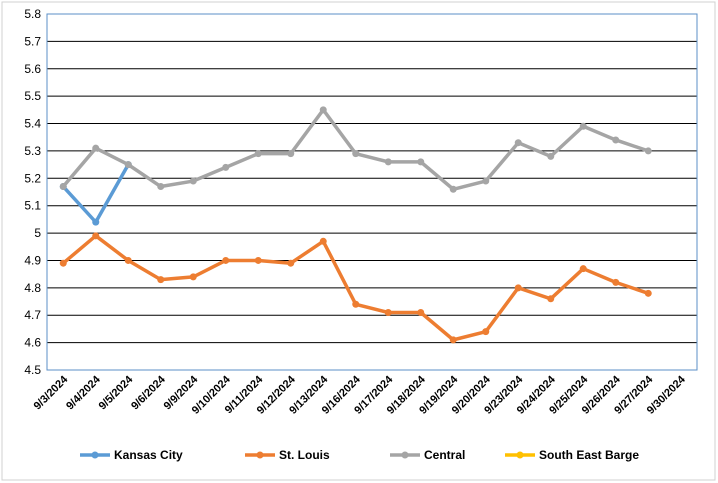  I want to click on y-tick-label: 4.6, so click(32, 343).